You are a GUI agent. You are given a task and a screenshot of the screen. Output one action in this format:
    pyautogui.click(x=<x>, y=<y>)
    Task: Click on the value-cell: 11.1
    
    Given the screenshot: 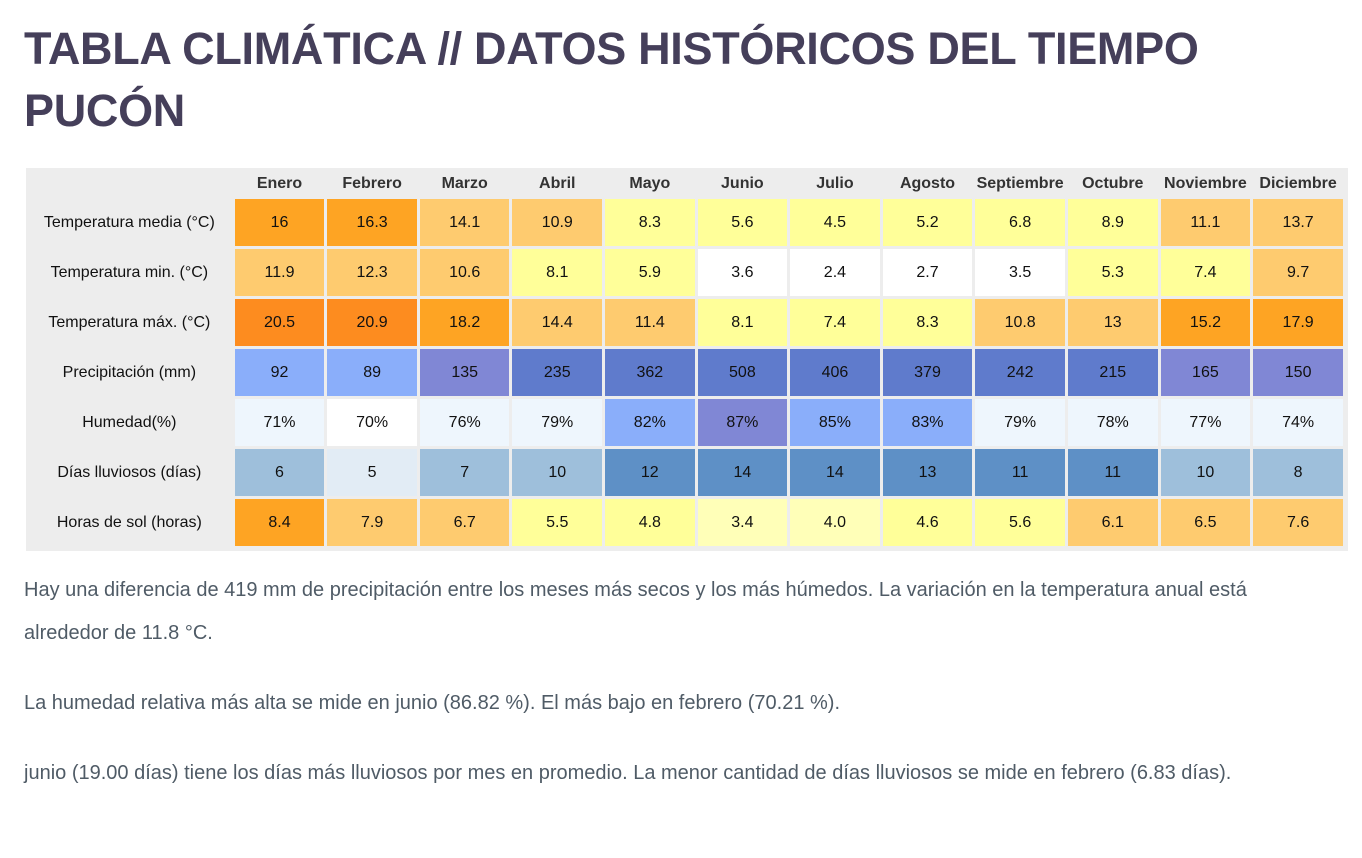 What is the action you would take?
    pyautogui.click(x=1205, y=222)
    